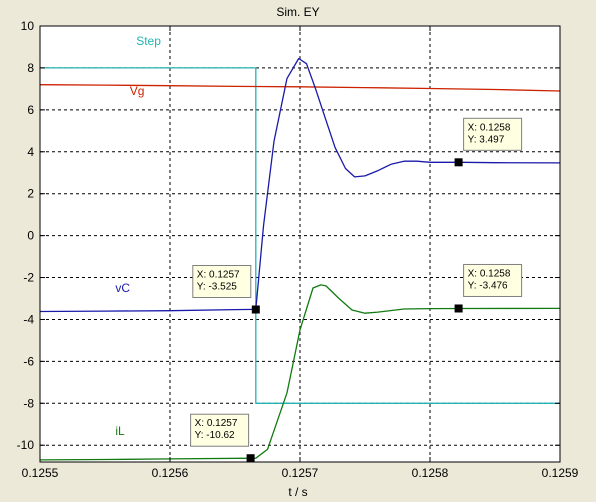 The image size is (596, 502). I want to click on datatip-text: Y: -3.525, so click(217, 287).